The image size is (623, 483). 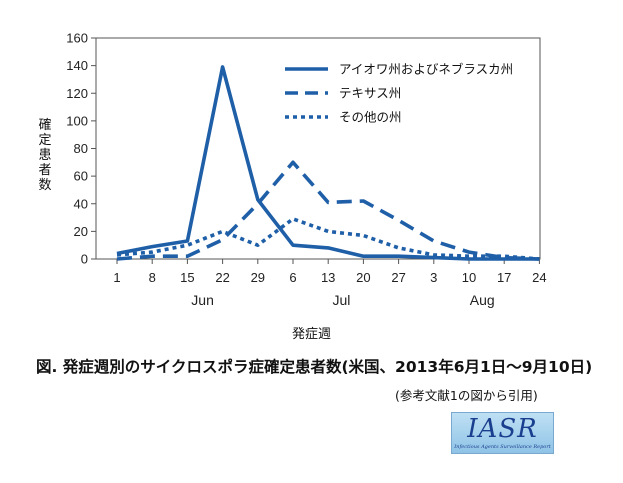 I want to click on x-tick-label: 15, so click(x=187, y=277).